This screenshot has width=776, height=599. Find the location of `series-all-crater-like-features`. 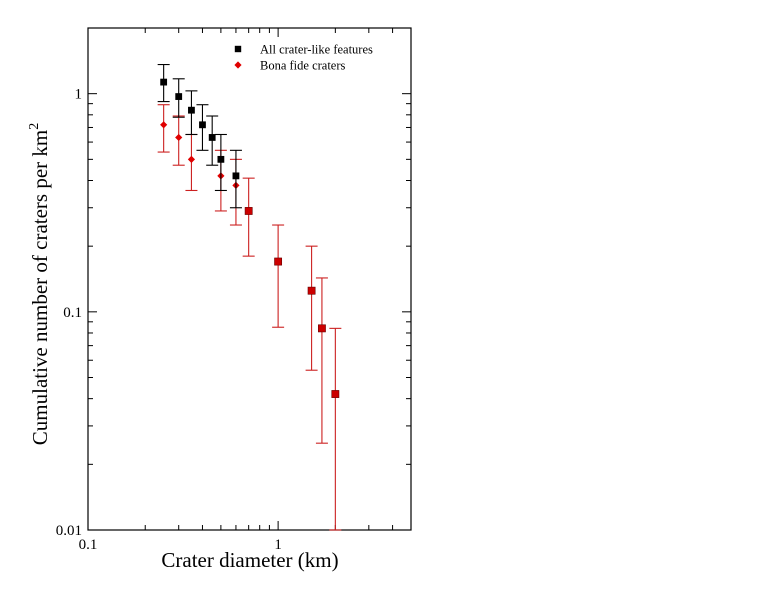

series-all-crater-like-features is located at coordinates (199, 136).